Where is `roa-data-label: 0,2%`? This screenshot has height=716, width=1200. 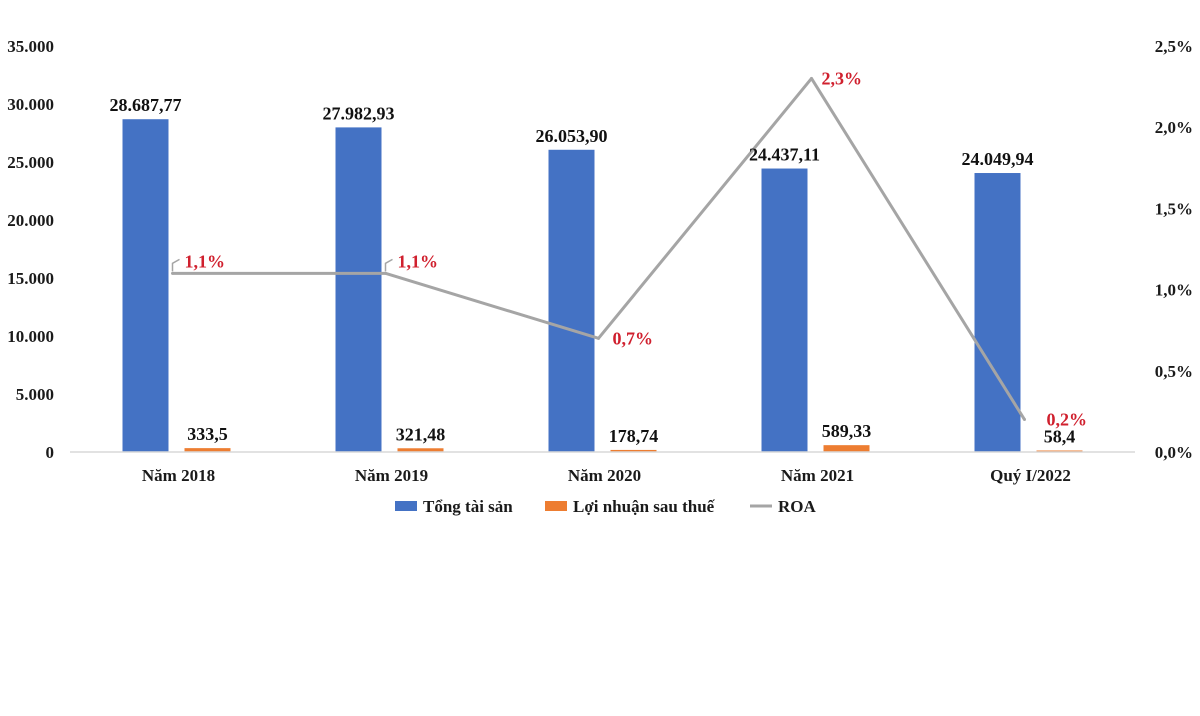
roa-data-label: 0,2% is located at coordinates (1067, 420).